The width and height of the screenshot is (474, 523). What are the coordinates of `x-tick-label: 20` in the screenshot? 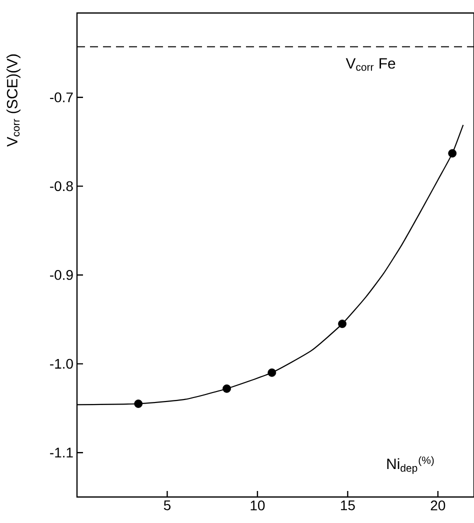 It's located at (438, 505).